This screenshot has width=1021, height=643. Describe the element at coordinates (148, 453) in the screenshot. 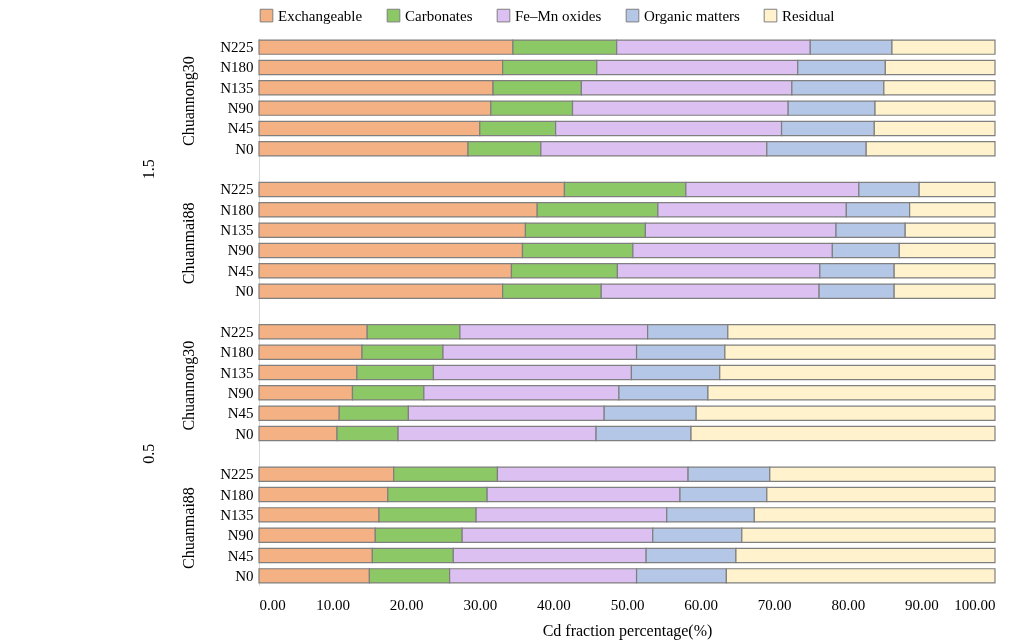

I see `text: 0.5` at that location.